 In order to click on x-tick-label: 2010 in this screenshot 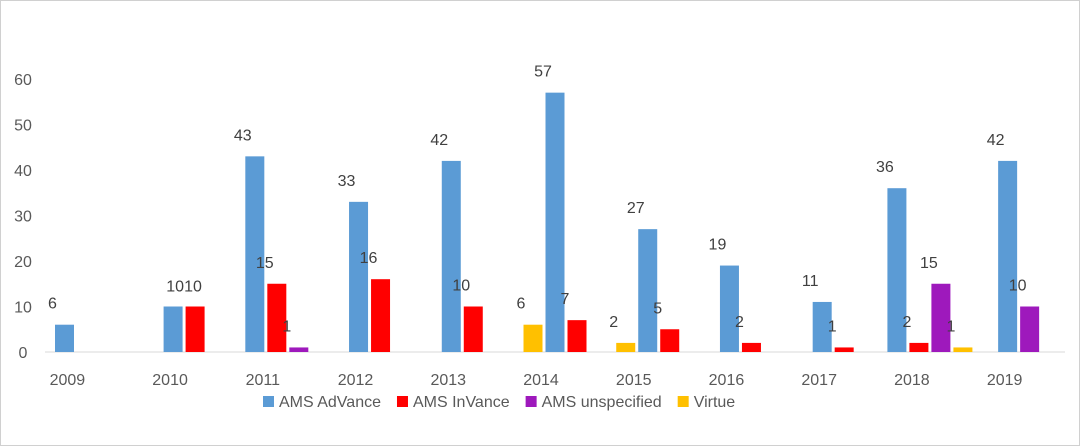, I will do `click(170, 380)`.